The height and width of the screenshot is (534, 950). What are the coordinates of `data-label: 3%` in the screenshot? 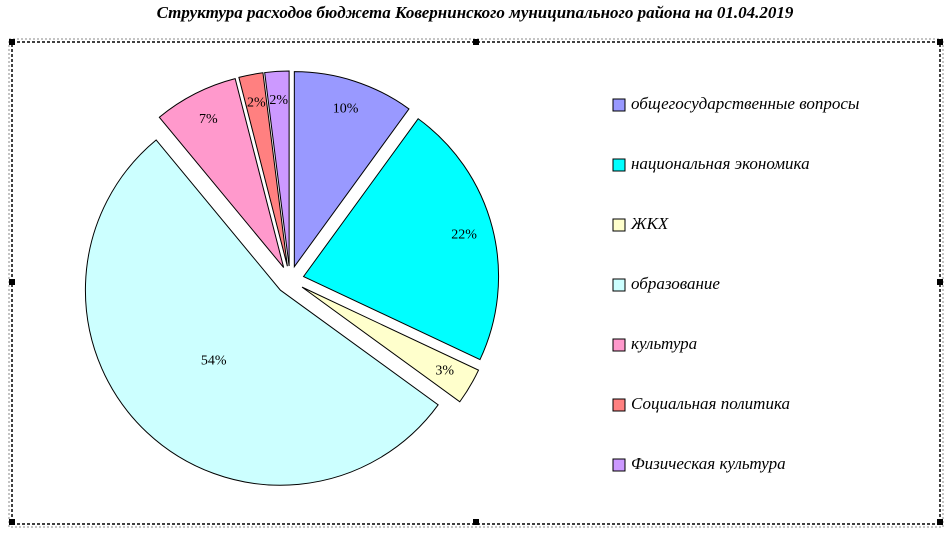 It's located at (444, 371).